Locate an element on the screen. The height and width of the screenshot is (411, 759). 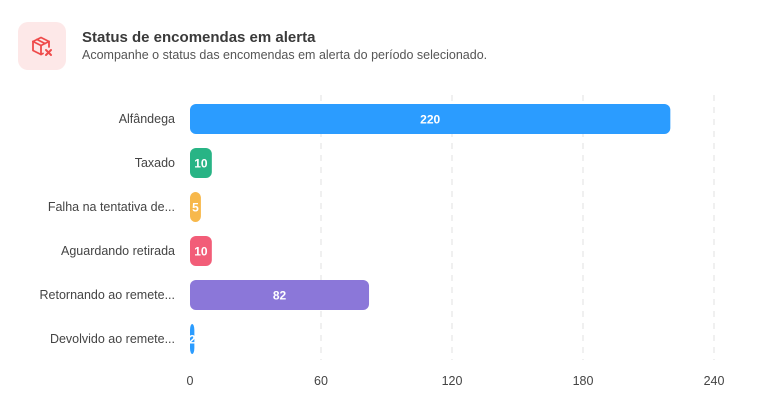
data-label: 220 is located at coordinates (430, 120).